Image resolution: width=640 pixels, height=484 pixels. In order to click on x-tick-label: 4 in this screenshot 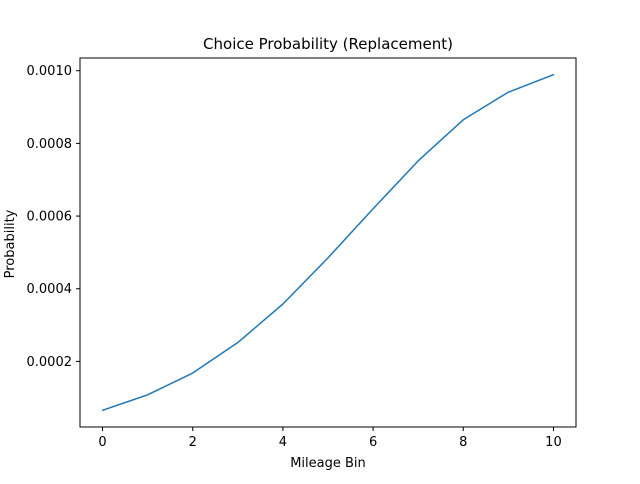, I will do `click(283, 442)`.